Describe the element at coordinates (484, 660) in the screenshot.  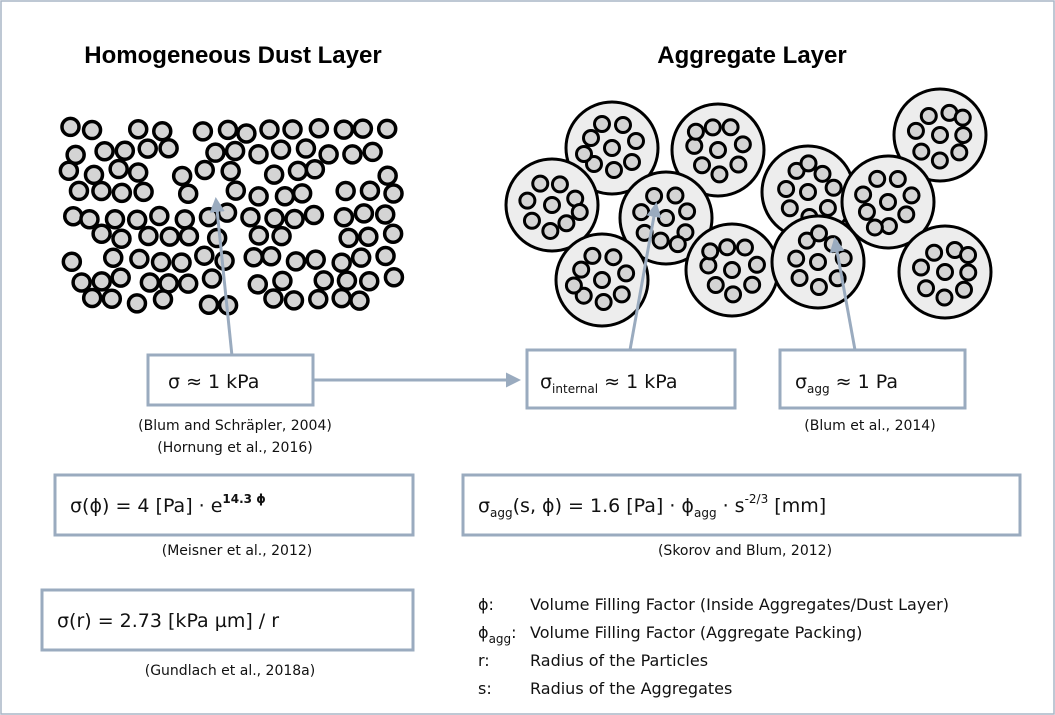
I see `legend-key: r:` at that location.